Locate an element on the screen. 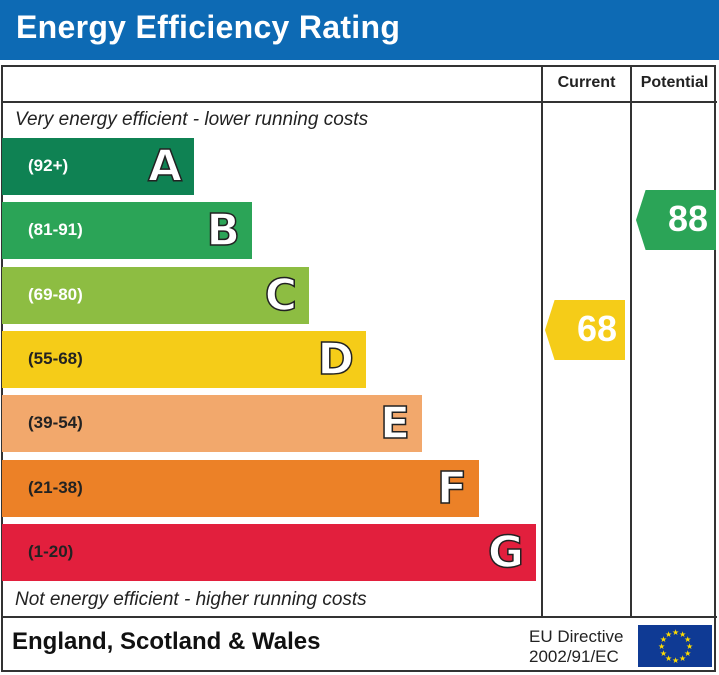 This screenshot has width=719, height=675. potential-rating-arrow: 88 is located at coordinates (676, 220).